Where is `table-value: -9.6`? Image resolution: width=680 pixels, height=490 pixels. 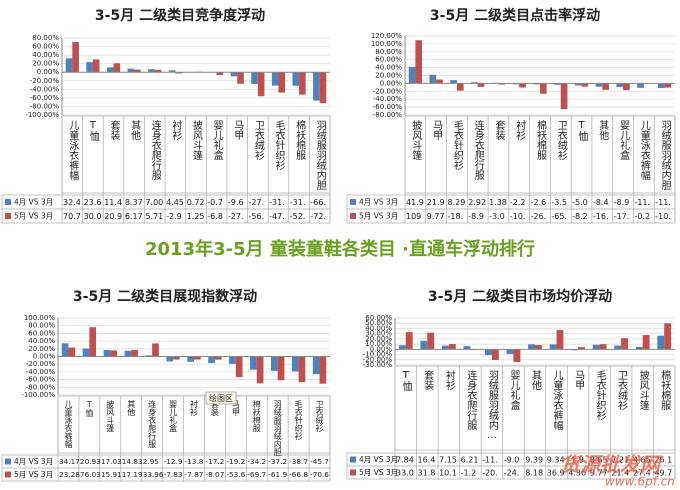 table-value: -9.6 is located at coordinates (236, 202).